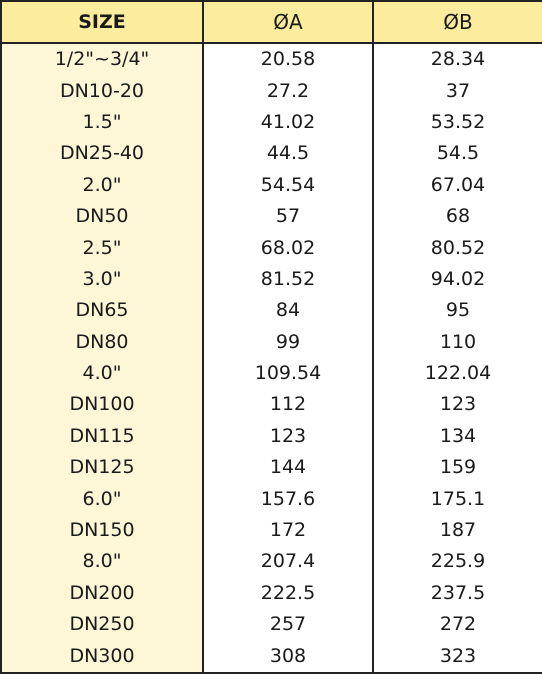 This screenshot has width=542, height=683. I want to click on diameter-a-cell: 84, so click(288, 311).